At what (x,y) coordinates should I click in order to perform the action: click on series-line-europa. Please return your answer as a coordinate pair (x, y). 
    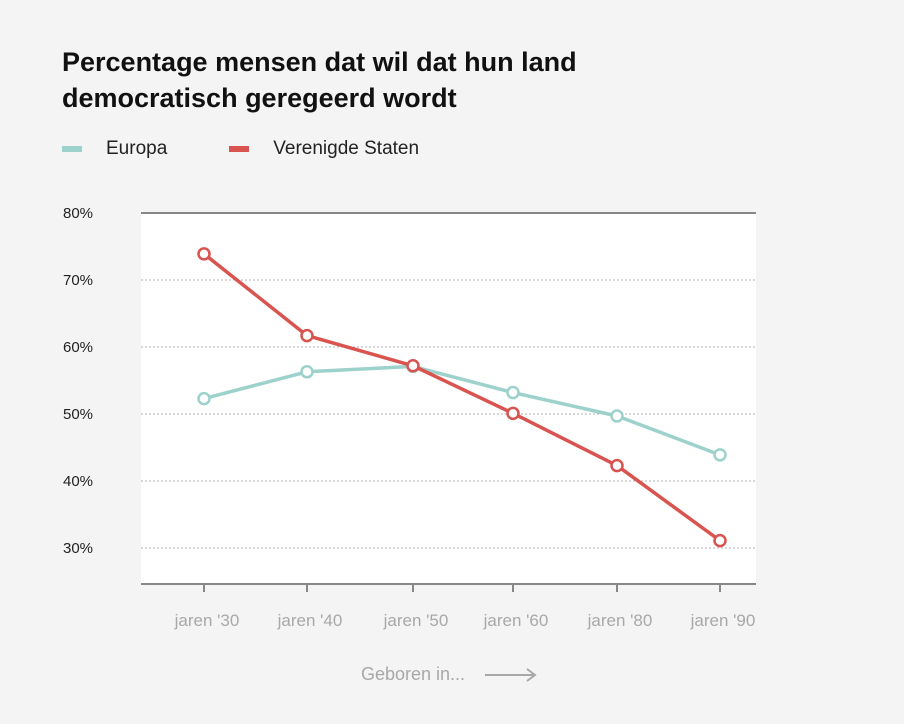
    Looking at the image, I should click on (462, 410).